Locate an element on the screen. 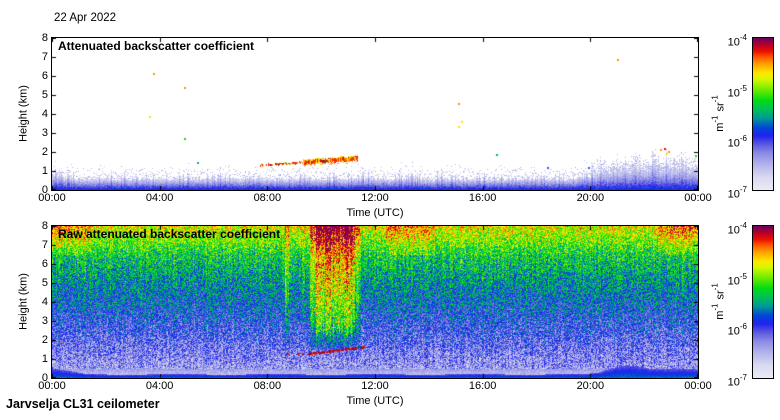 The width and height of the screenshot is (780, 420). colorbar-tick-label-bottom: 10⁻⁵ is located at coordinates (737, 279).